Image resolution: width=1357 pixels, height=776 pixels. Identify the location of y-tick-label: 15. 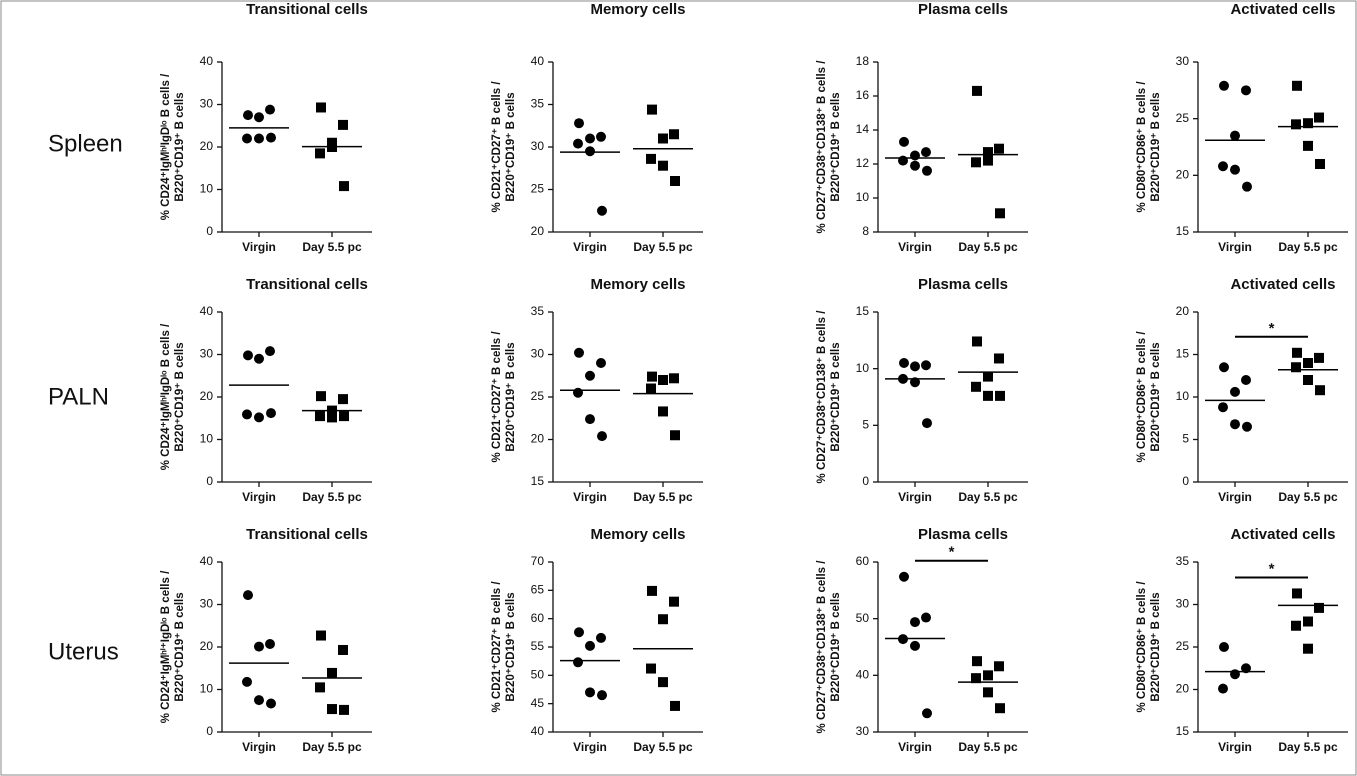
(863, 311).